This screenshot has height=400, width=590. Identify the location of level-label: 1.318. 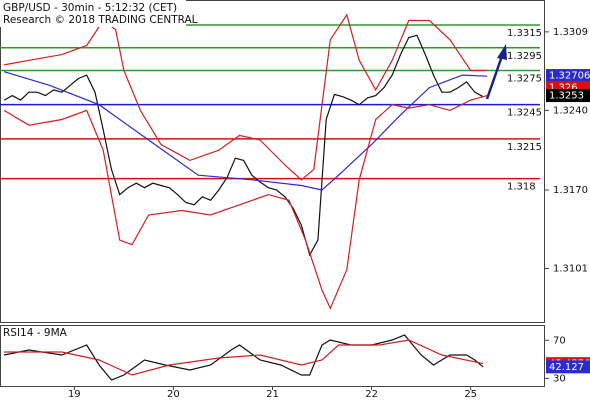
(521, 187).